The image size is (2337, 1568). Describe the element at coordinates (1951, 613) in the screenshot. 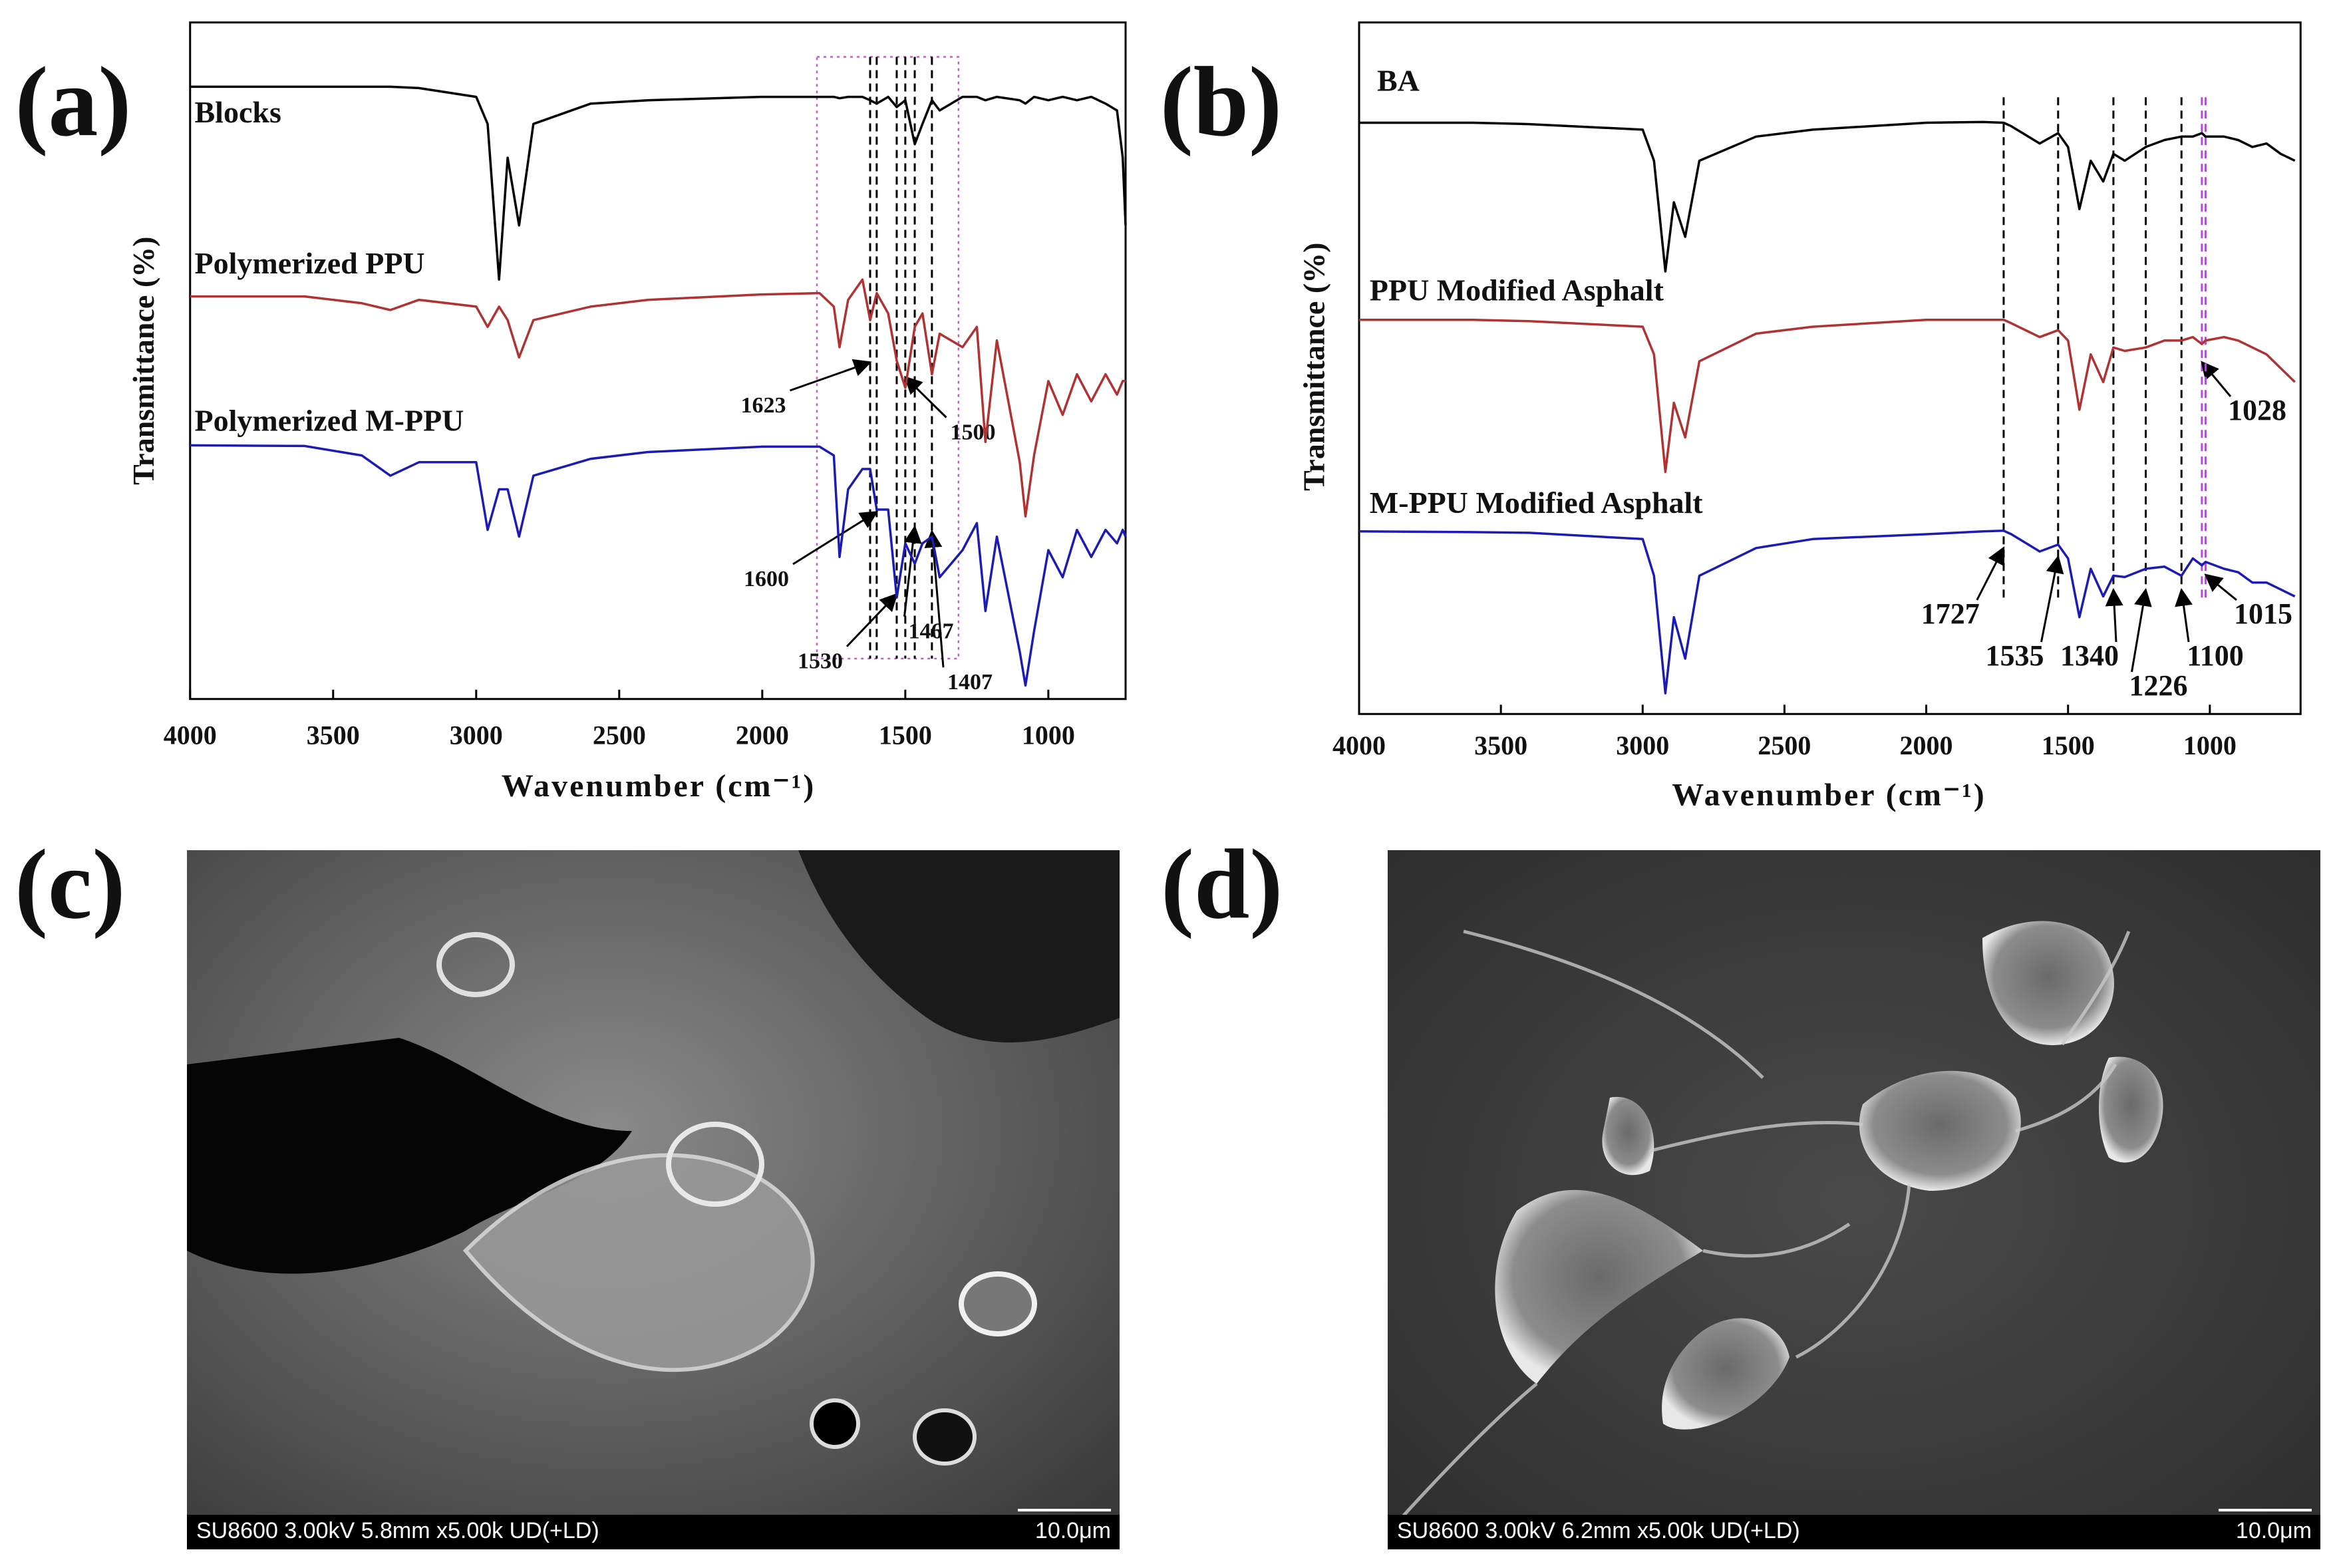

I see `peak-label: 1727` at that location.